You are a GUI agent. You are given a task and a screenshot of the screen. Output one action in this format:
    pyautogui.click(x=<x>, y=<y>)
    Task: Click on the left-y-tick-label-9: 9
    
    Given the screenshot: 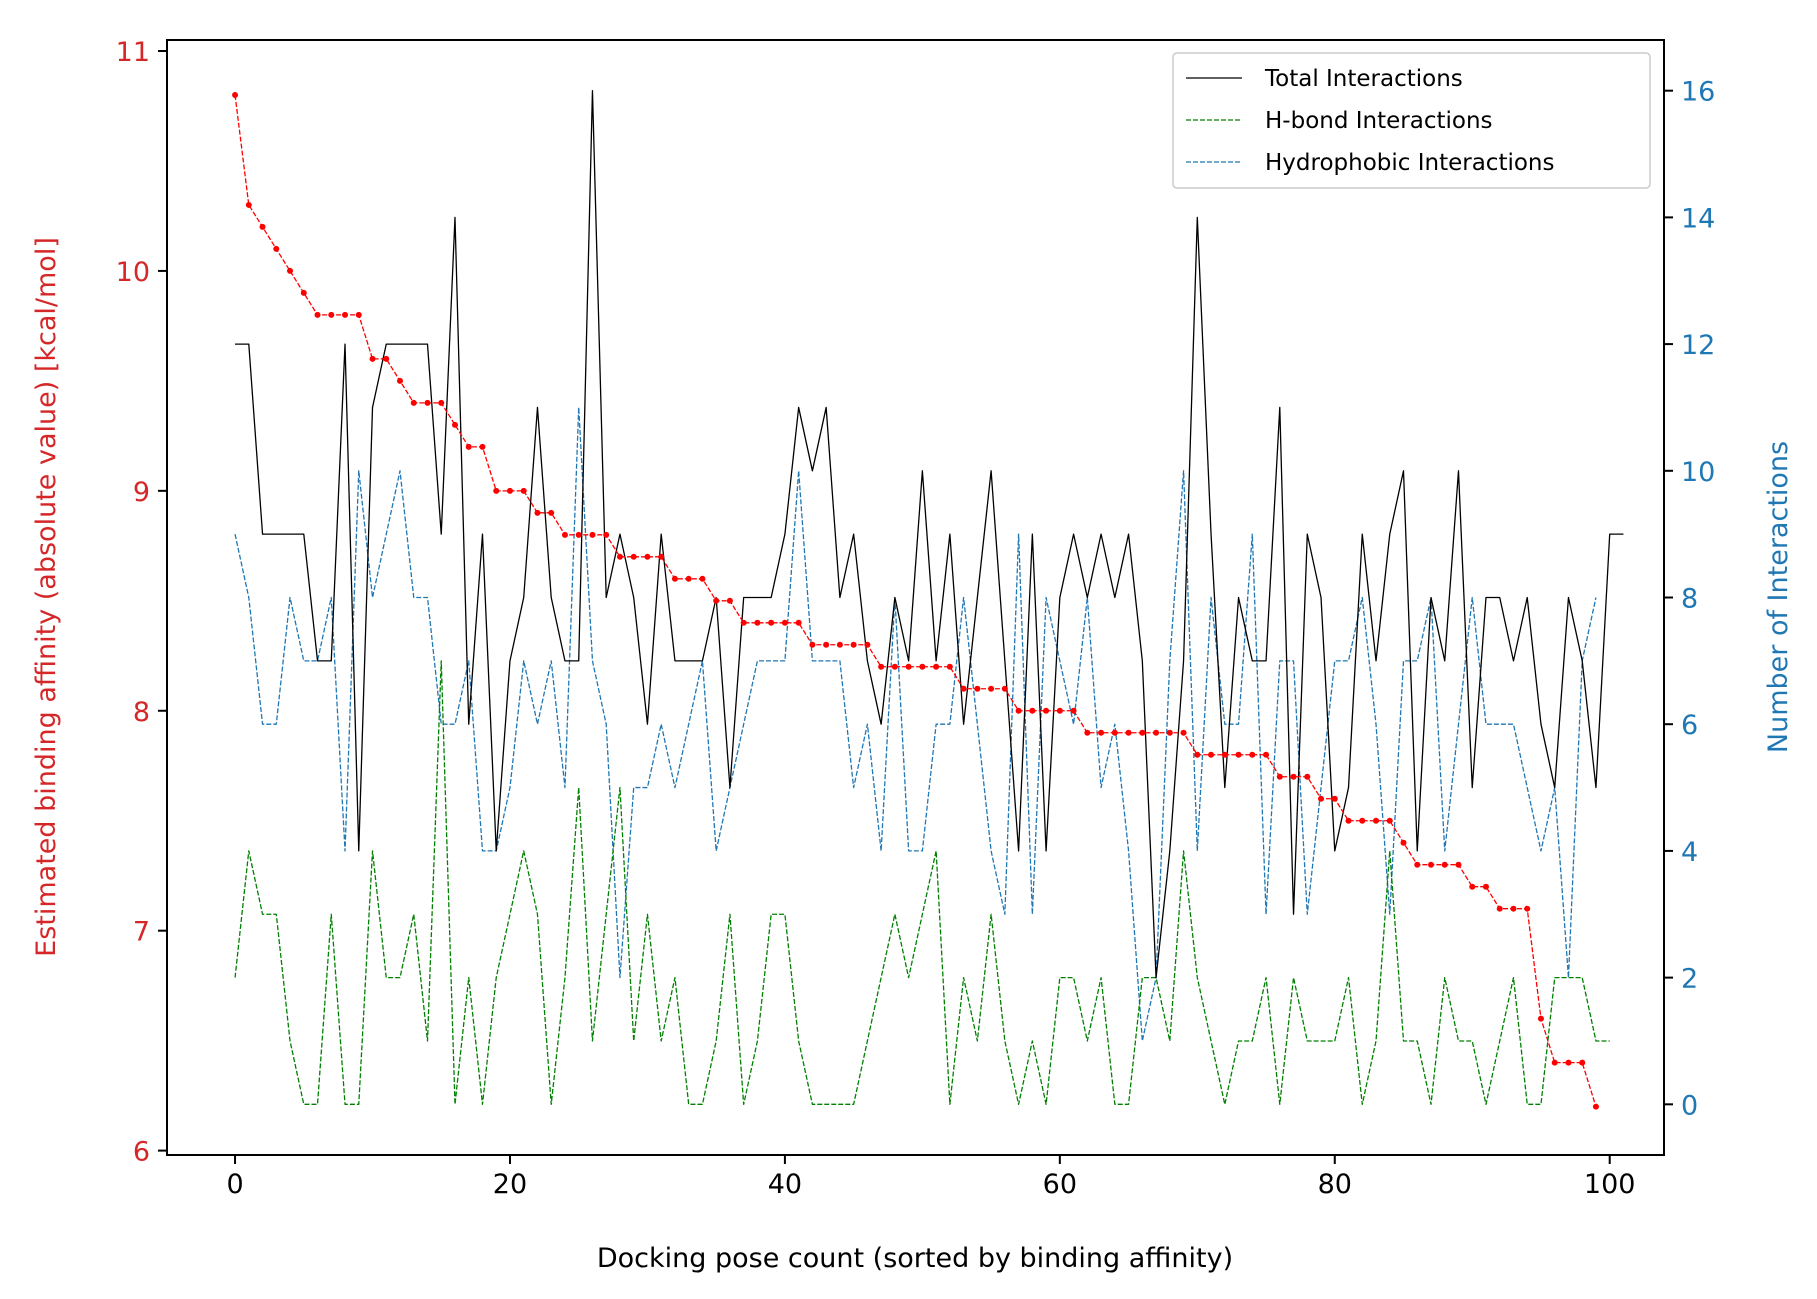 What is the action you would take?
    pyautogui.click(x=141, y=492)
    